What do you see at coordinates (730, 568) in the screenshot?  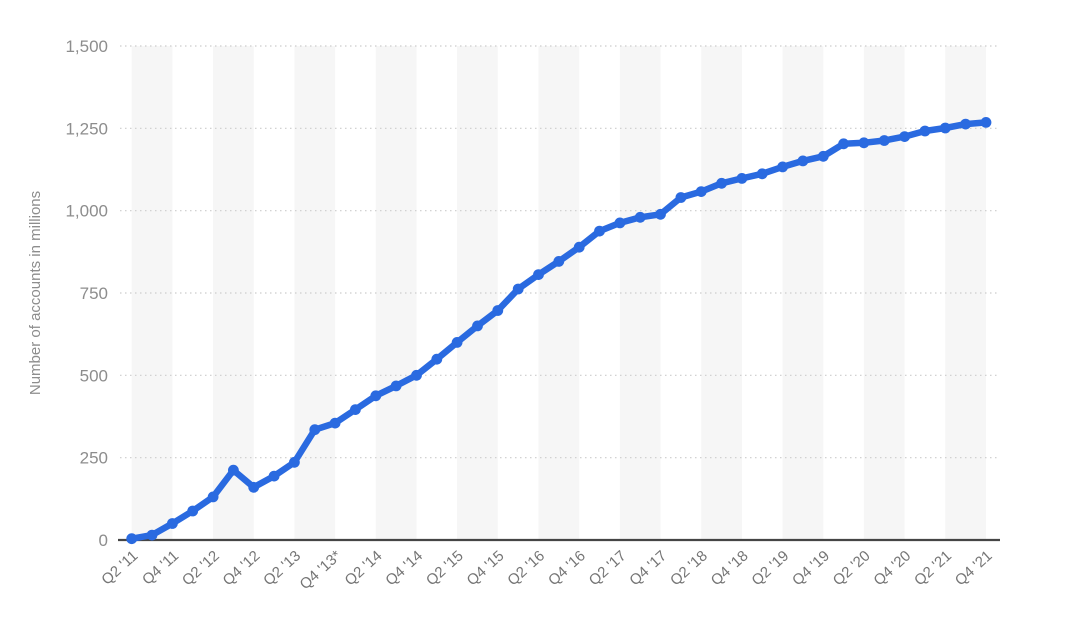 I see `x-tick-label: Q4 '18` at bounding box center [730, 568].